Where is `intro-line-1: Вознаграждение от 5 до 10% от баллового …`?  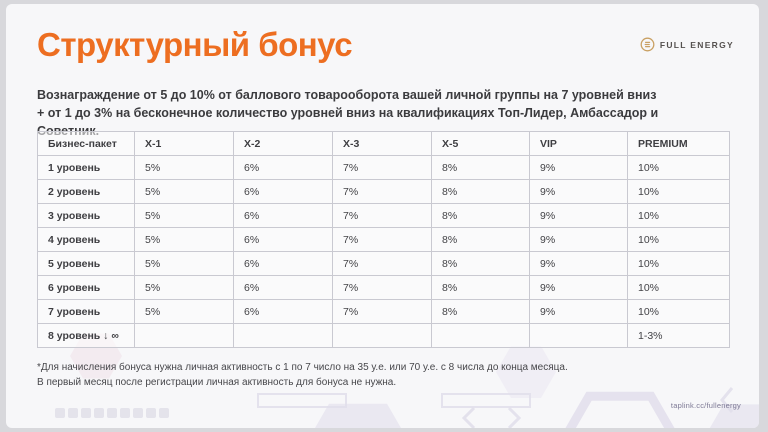 intro-line-1: Вознаграждение от 5 до 10% от баллового … is located at coordinates (347, 95).